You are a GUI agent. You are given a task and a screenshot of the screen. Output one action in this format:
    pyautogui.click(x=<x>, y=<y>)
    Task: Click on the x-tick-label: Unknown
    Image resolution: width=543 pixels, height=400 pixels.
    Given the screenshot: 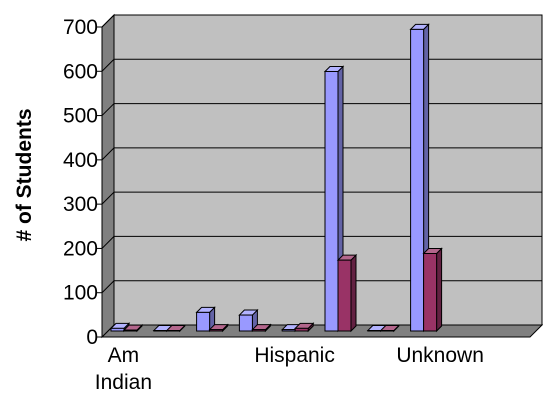 What is the action you would take?
    pyautogui.click(x=440, y=355)
    